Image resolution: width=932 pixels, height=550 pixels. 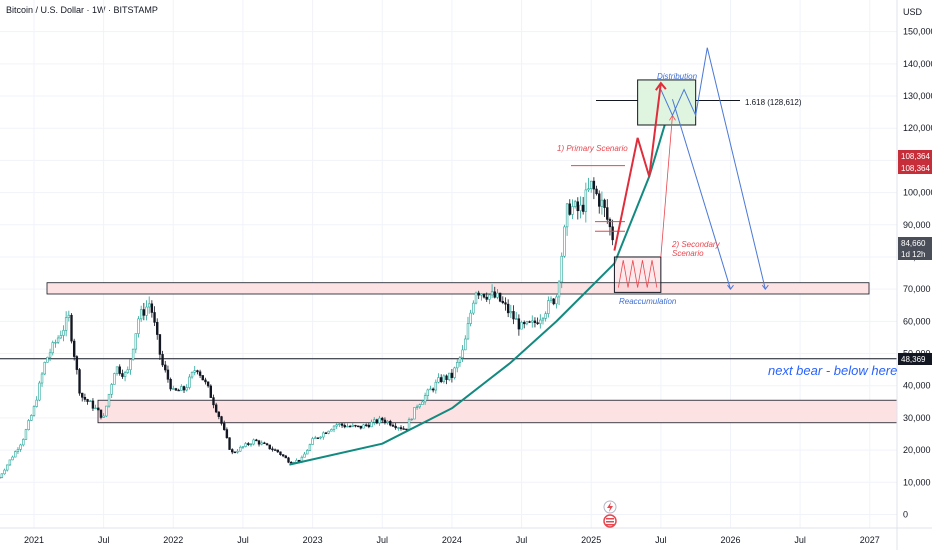 What do you see at coordinates (917, 321) in the screenshot?
I see `y-tick-label: 60,000` at bounding box center [917, 321].